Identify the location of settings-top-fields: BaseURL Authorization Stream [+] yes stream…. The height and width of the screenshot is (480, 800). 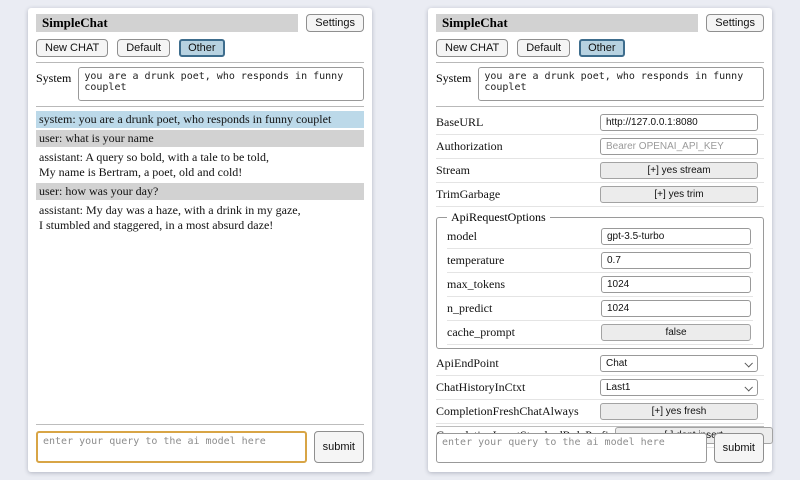
(600, 159).